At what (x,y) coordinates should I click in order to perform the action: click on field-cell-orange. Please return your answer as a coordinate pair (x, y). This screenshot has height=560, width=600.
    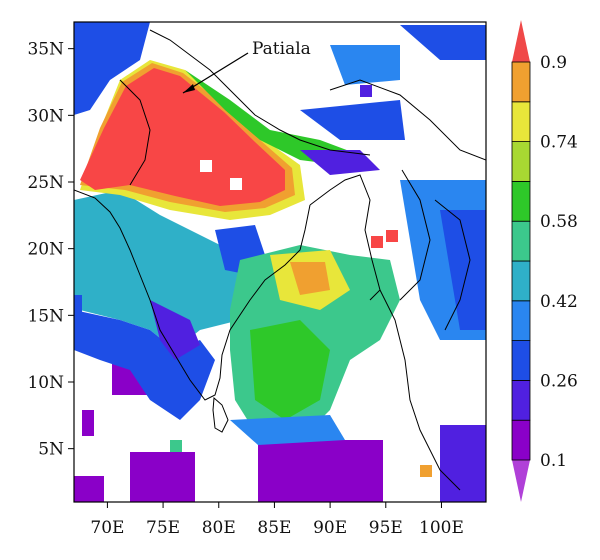
    Looking at the image, I should click on (426, 471).